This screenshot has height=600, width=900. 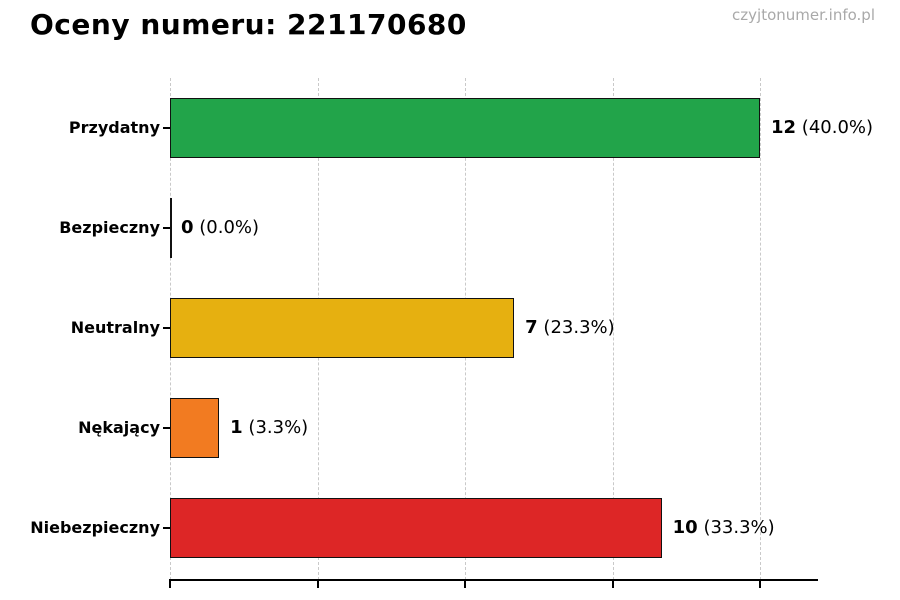 What do you see at coordinates (236, 427) in the screenshot?
I see `value-number: 1` at bounding box center [236, 427].